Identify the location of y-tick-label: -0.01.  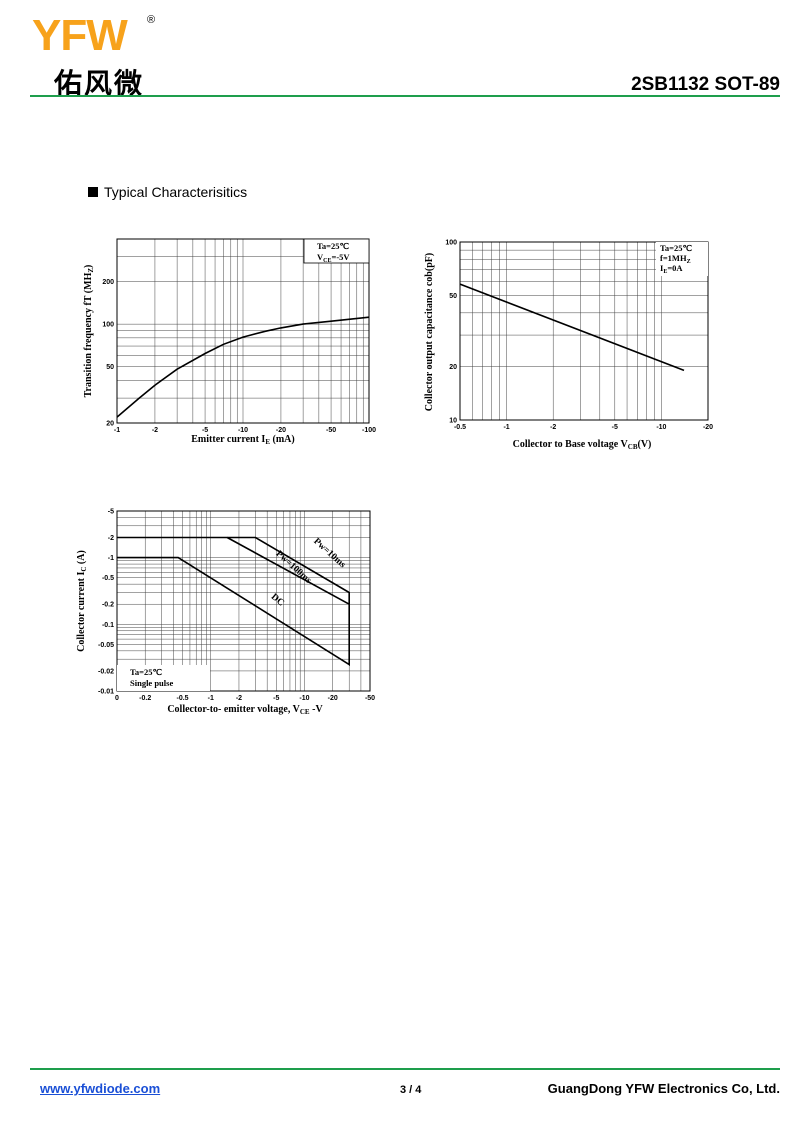
(106, 692).